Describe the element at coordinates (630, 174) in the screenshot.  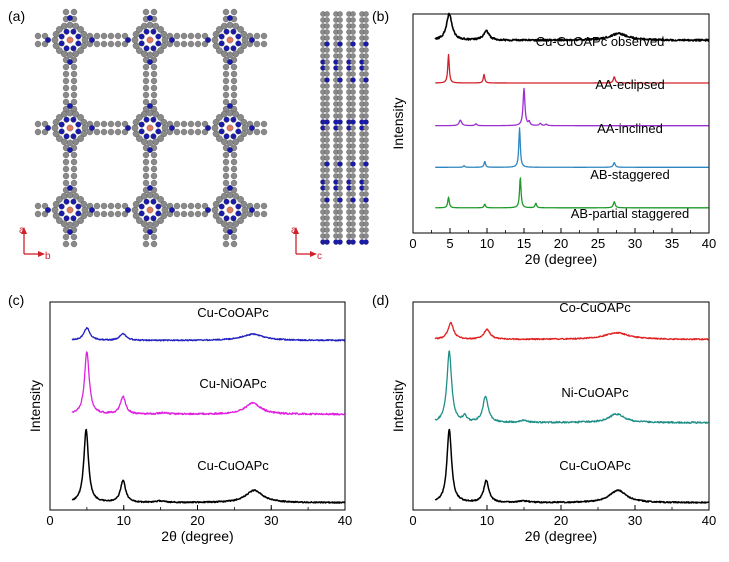
I see `series-label: AB-staggered` at that location.